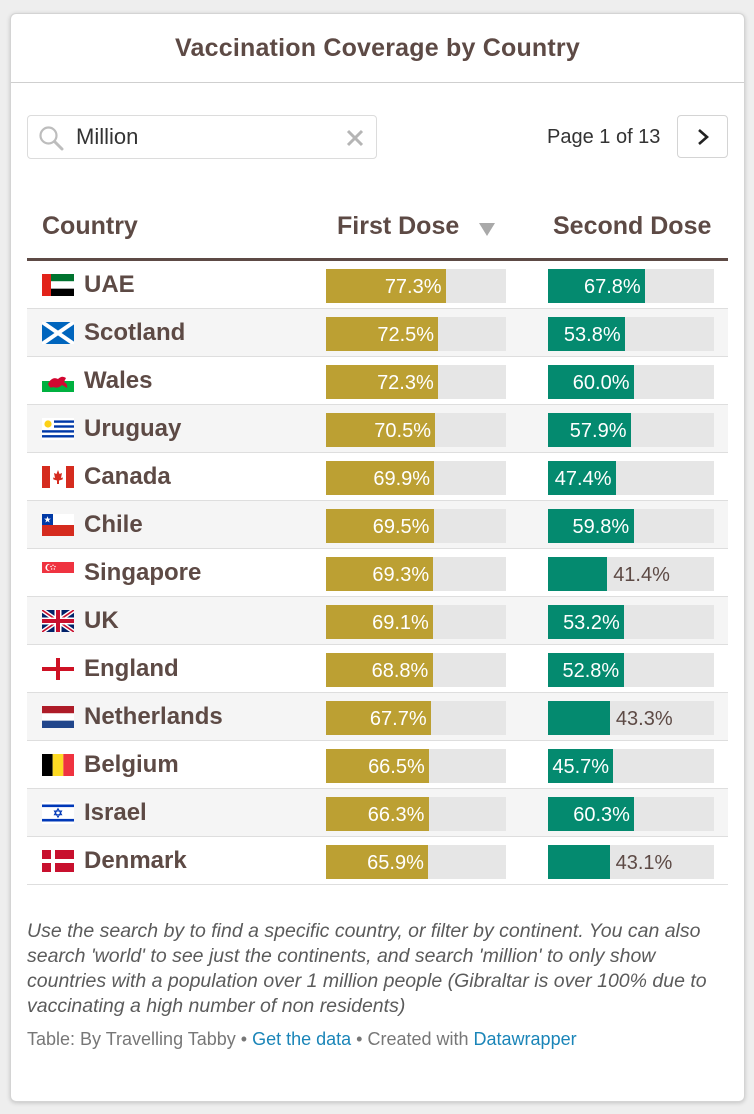 The height and width of the screenshot is (1114, 754). What do you see at coordinates (58, 381) in the screenshot?
I see `wales-flag-icon` at bounding box center [58, 381].